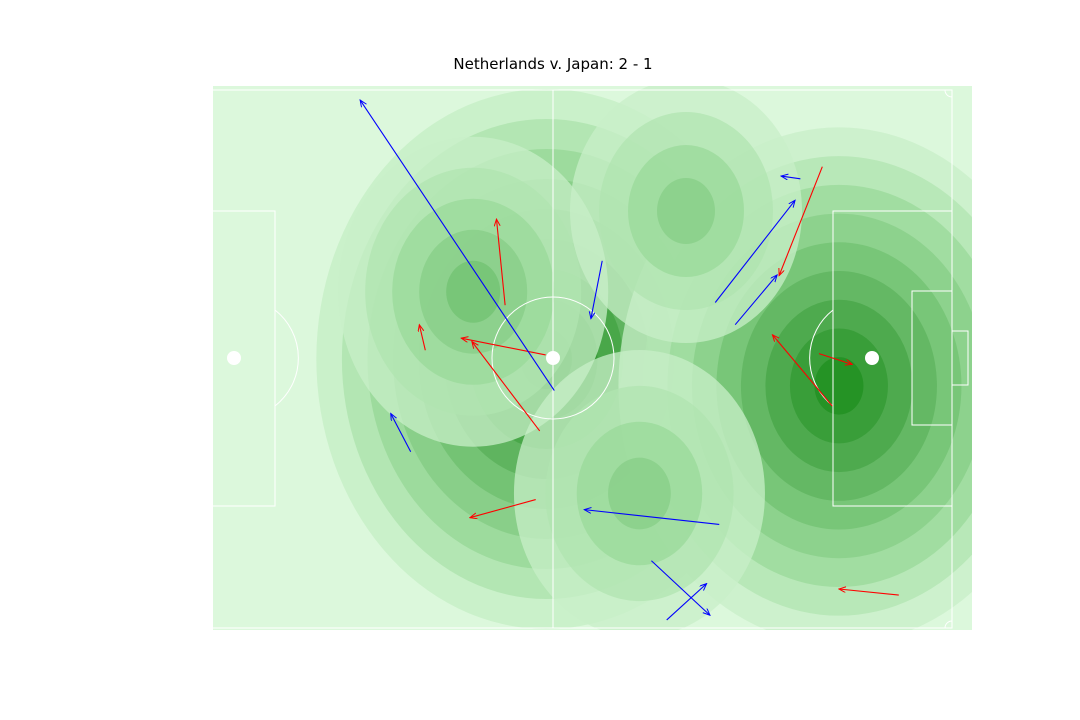  I want to click on left-penalty-area, so click(244, 358).